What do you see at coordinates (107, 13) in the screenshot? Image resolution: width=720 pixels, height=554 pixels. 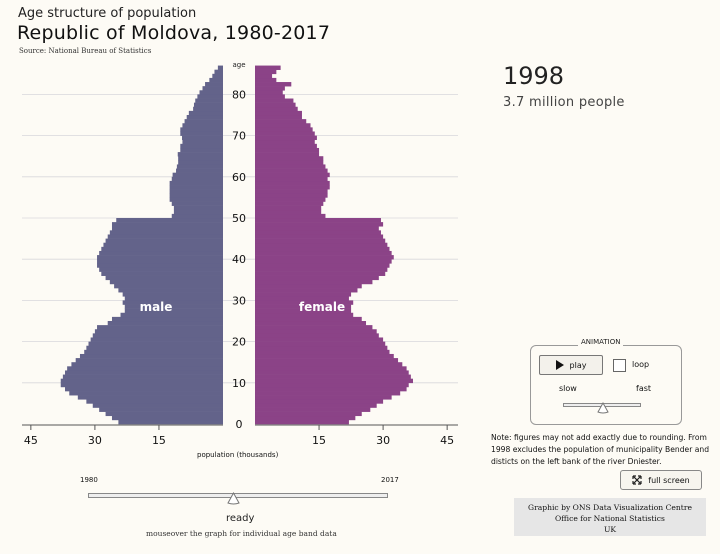 I see `chart-subtitle: Age structure of population` at bounding box center [107, 13].